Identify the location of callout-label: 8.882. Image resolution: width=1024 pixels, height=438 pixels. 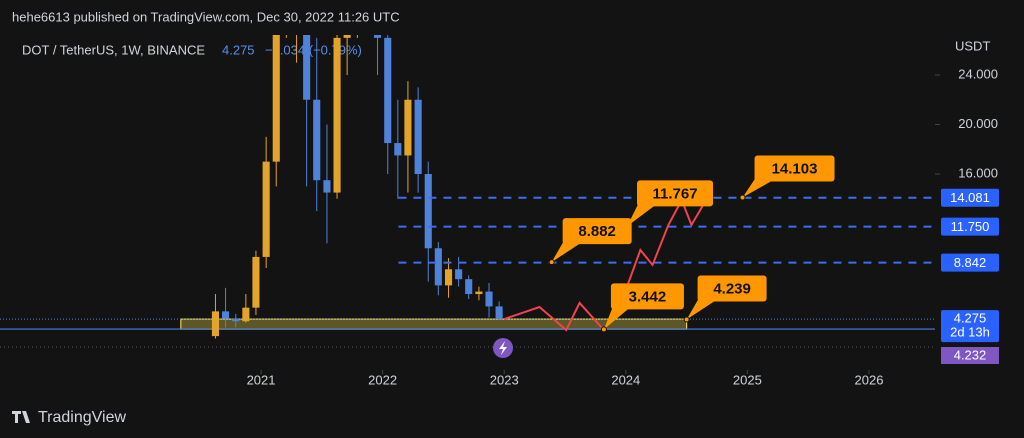
(597, 231).